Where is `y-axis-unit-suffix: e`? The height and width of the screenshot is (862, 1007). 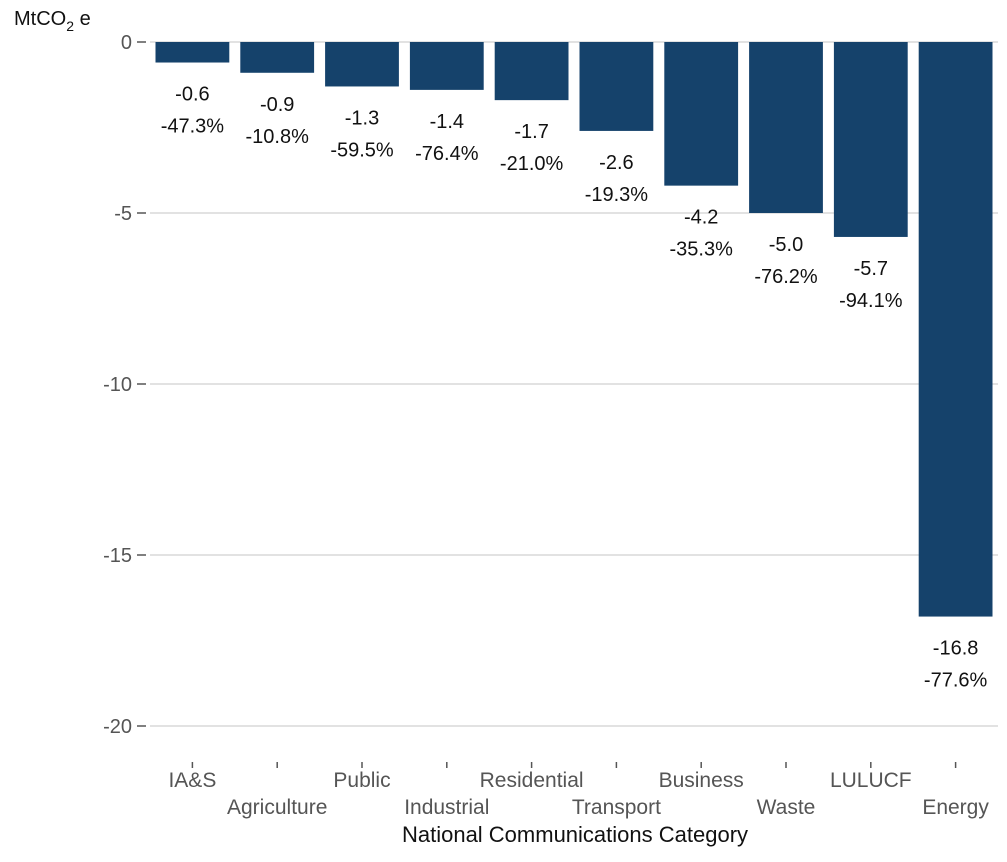
y-axis-unit-suffix: e is located at coordinates (82, 19).